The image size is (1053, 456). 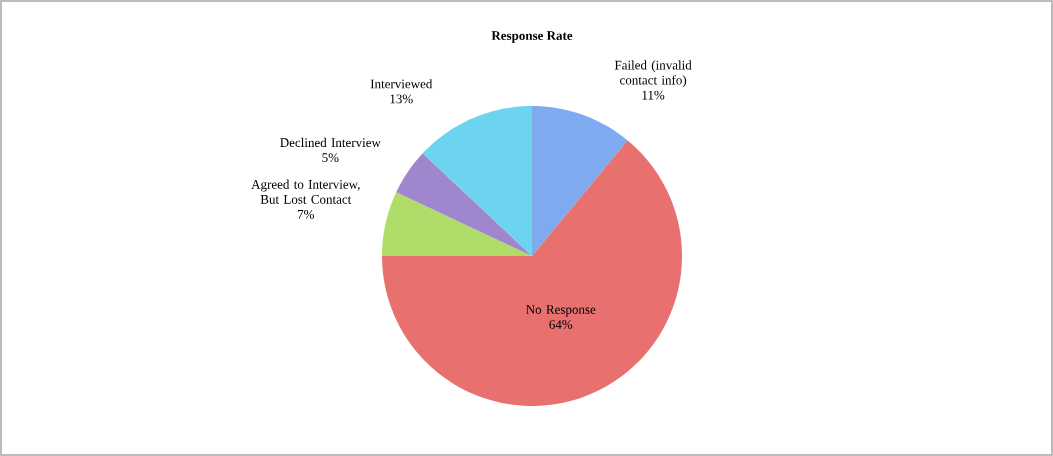 I want to click on data-label: 13%, so click(x=401, y=99).